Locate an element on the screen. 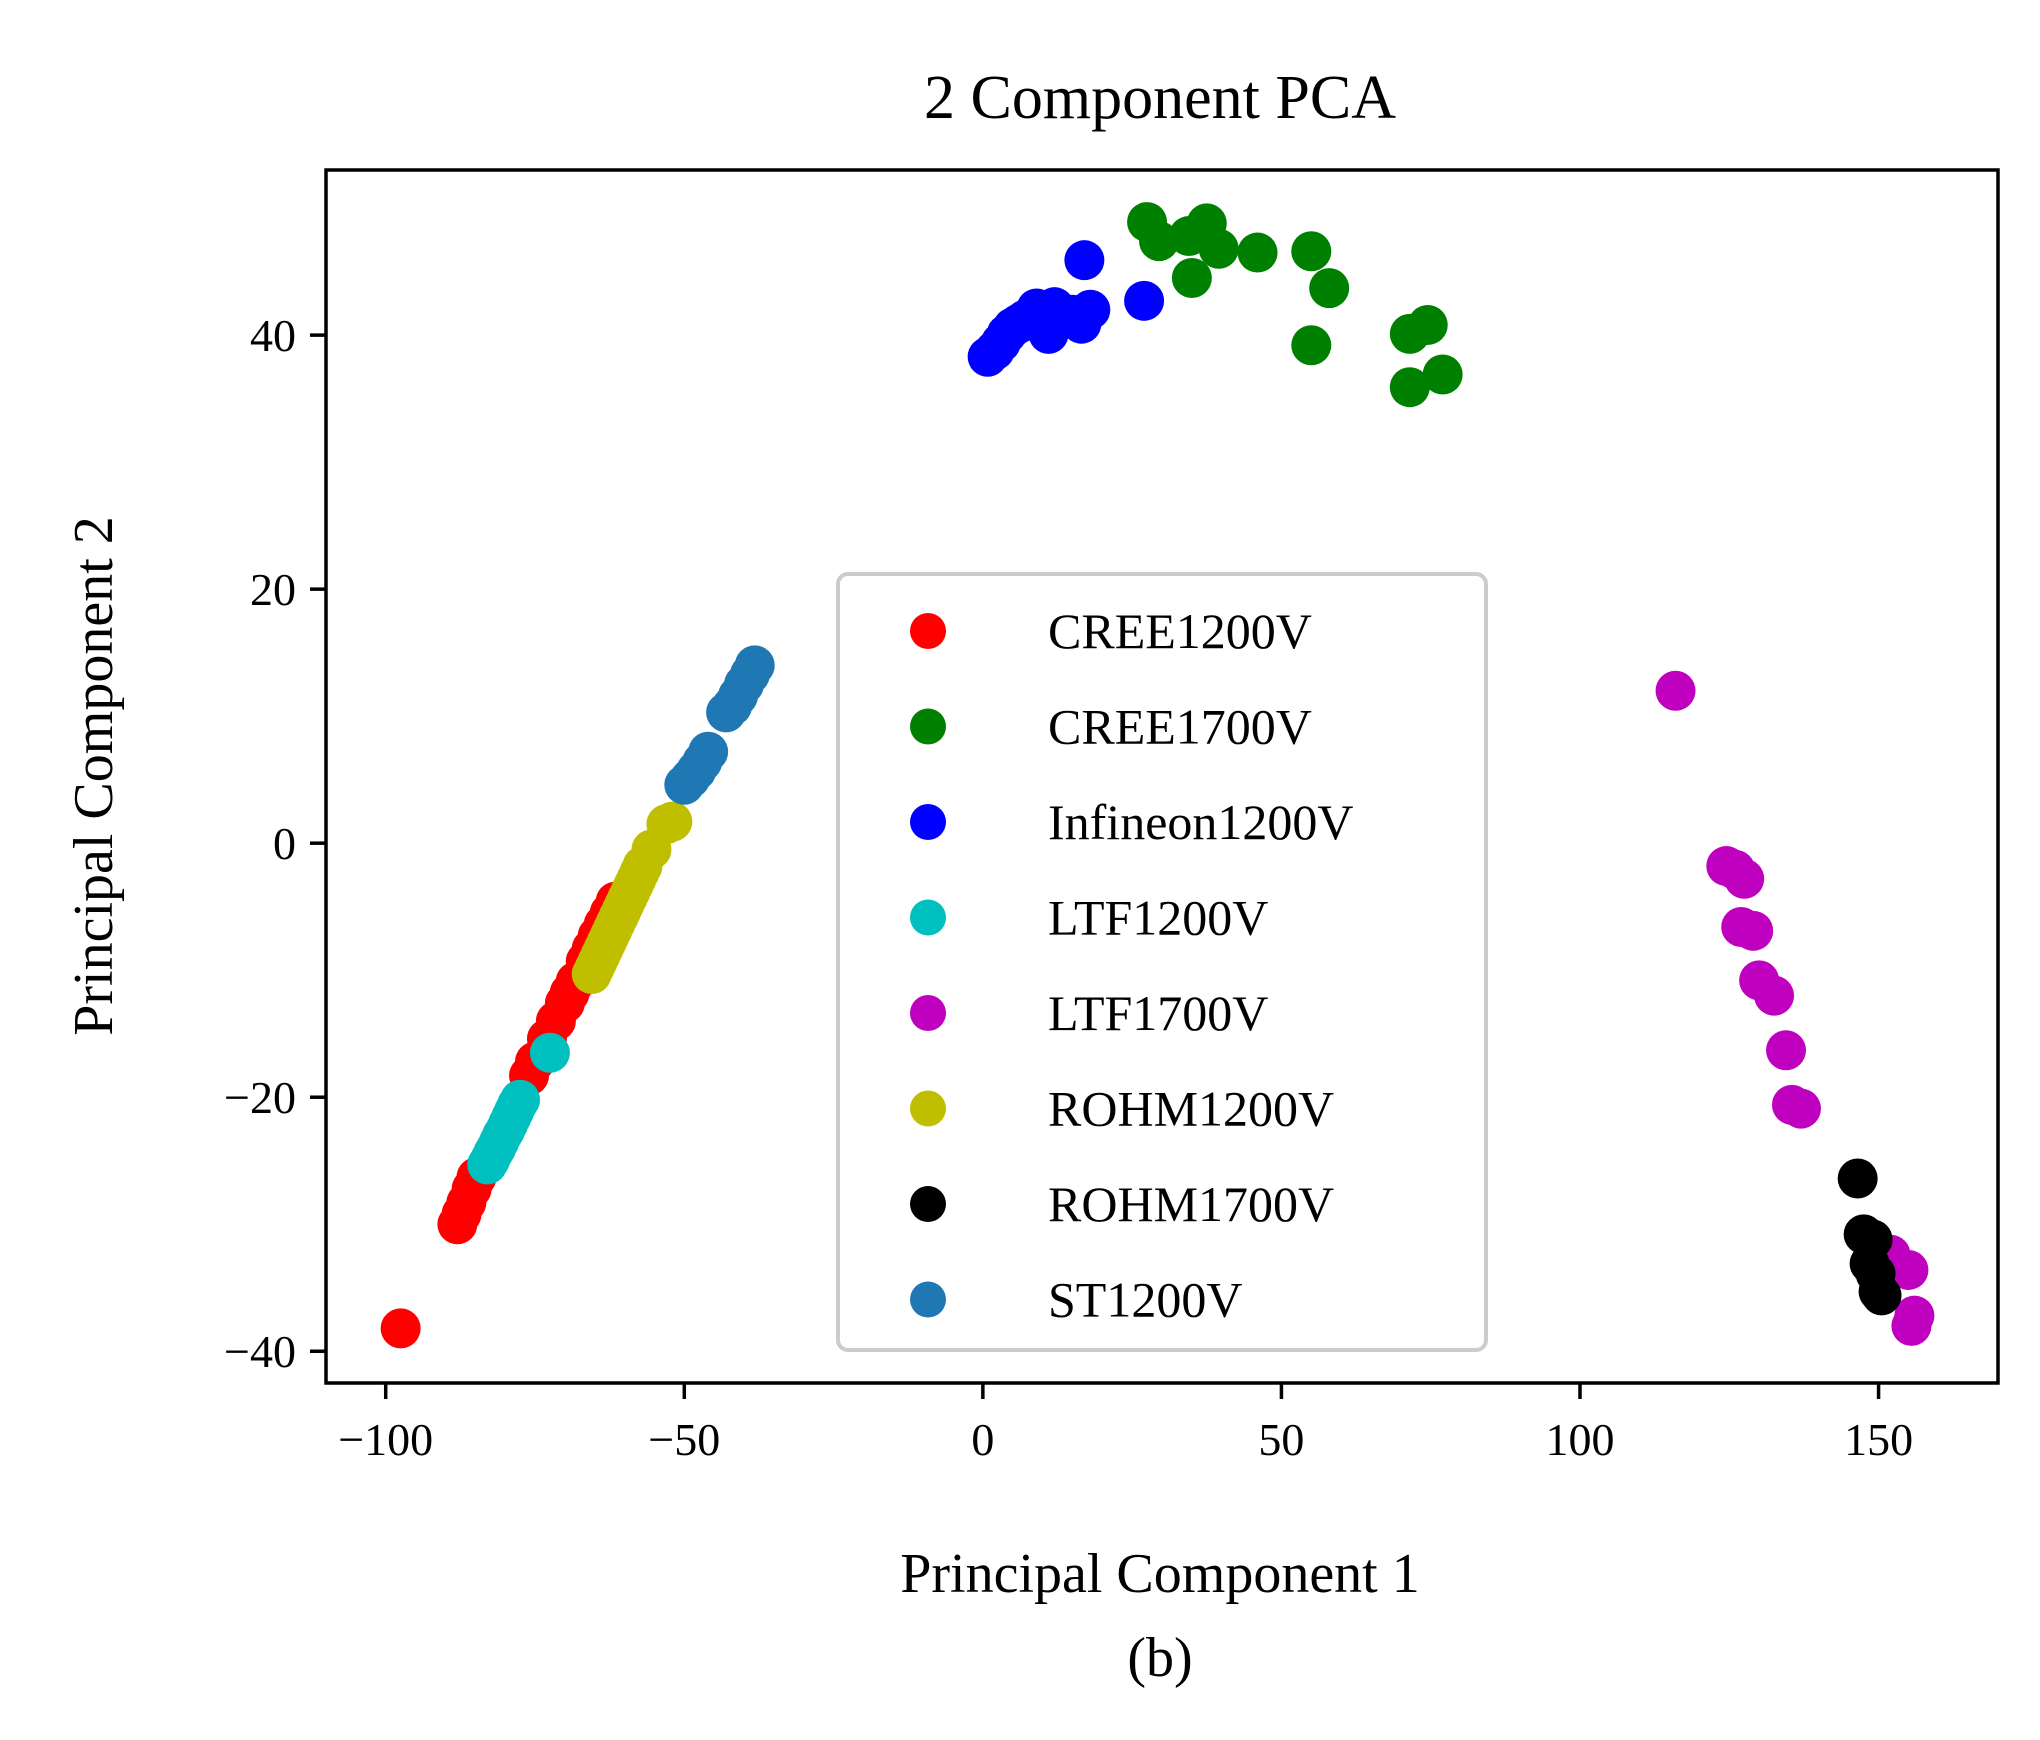  x-tick-label: 100 is located at coordinates (1580, 1439).